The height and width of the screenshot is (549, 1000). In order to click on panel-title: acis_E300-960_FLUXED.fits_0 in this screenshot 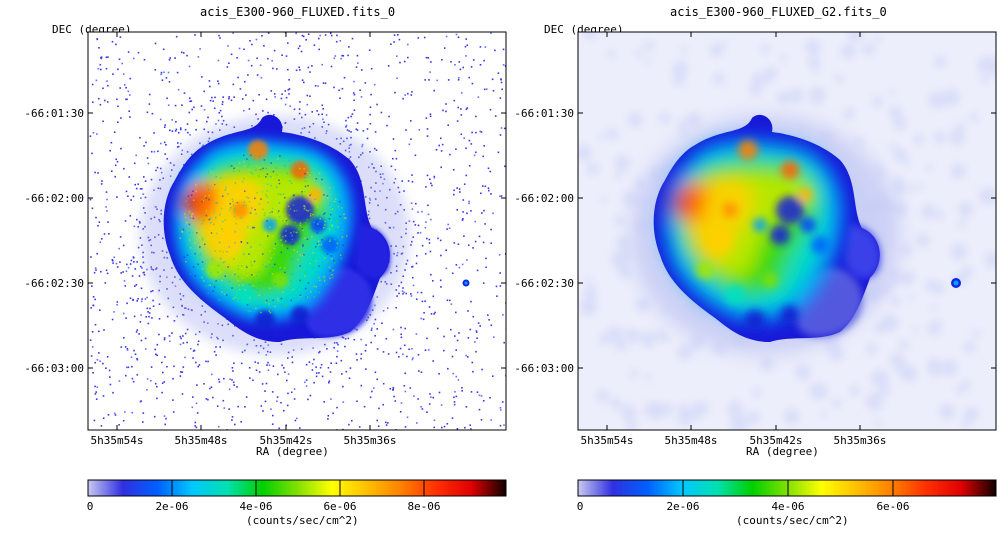, I will do `click(298, 12)`.